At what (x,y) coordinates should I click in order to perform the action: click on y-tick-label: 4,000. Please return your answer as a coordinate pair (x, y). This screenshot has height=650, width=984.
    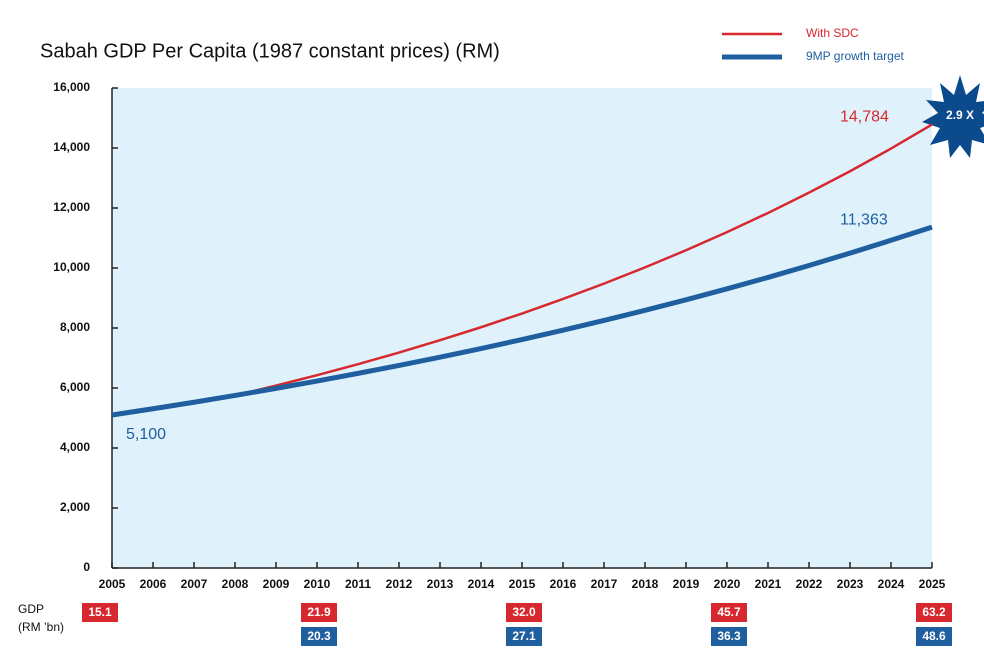
    Looking at the image, I should click on (75, 447).